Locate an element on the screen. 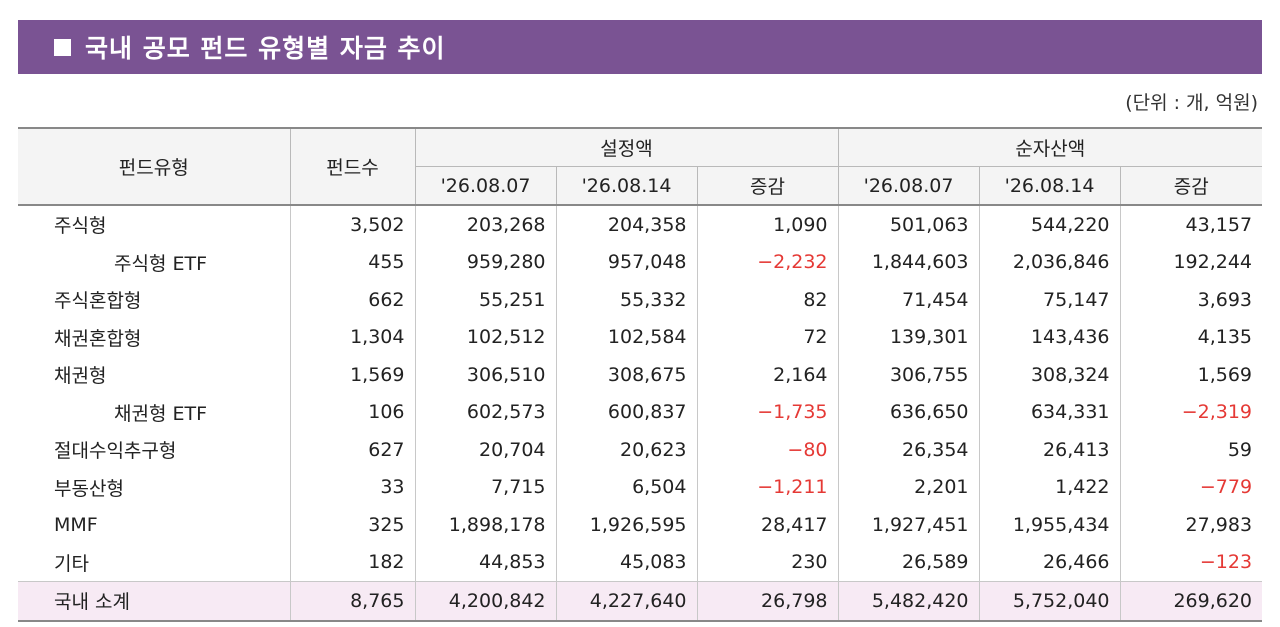  value-cell: −1,211 is located at coordinates (767, 487).